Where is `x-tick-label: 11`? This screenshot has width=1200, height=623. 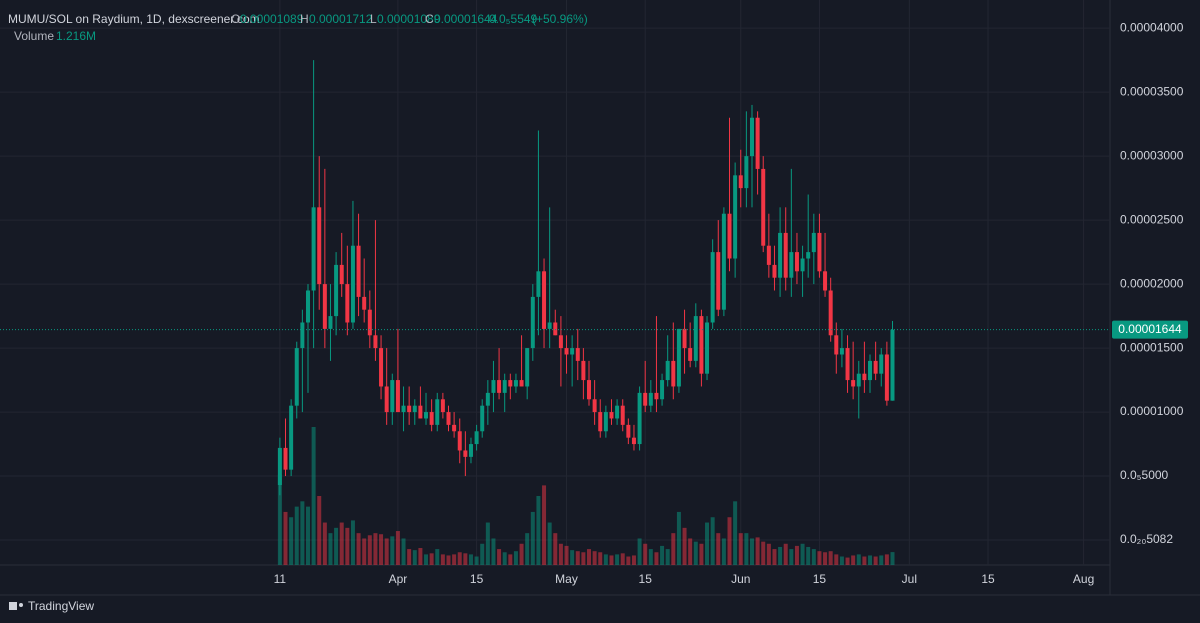 x-tick-label: 11 is located at coordinates (280, 579).